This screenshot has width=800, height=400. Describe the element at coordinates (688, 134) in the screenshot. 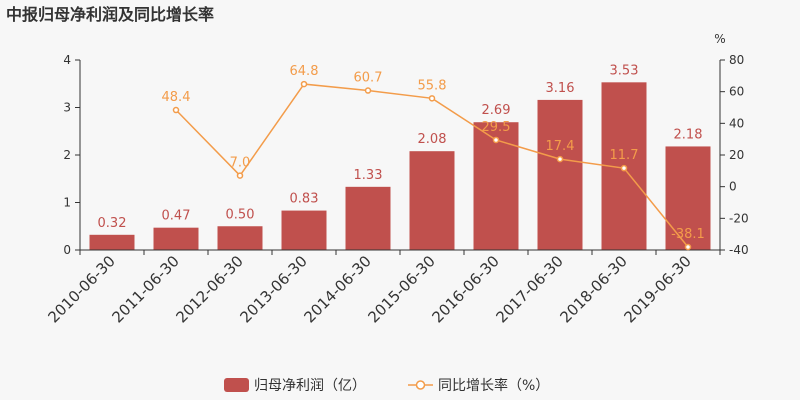

I see `bar-value-label: 2.18` at that location.